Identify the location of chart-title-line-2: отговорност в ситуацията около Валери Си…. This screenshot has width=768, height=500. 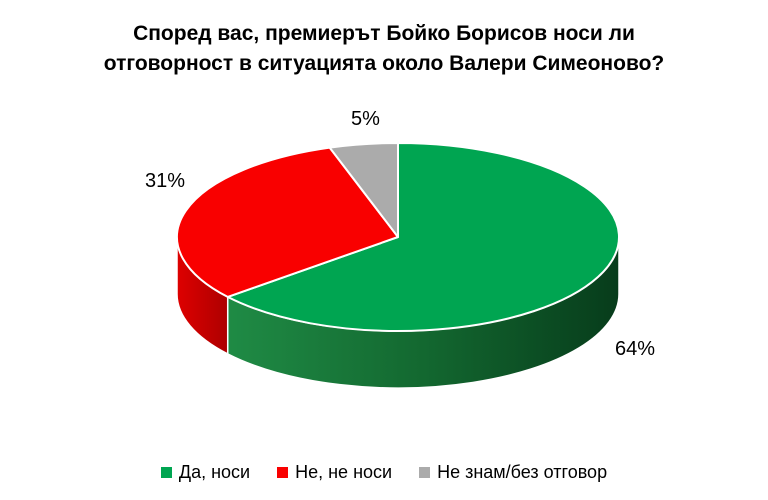
(384, 63).